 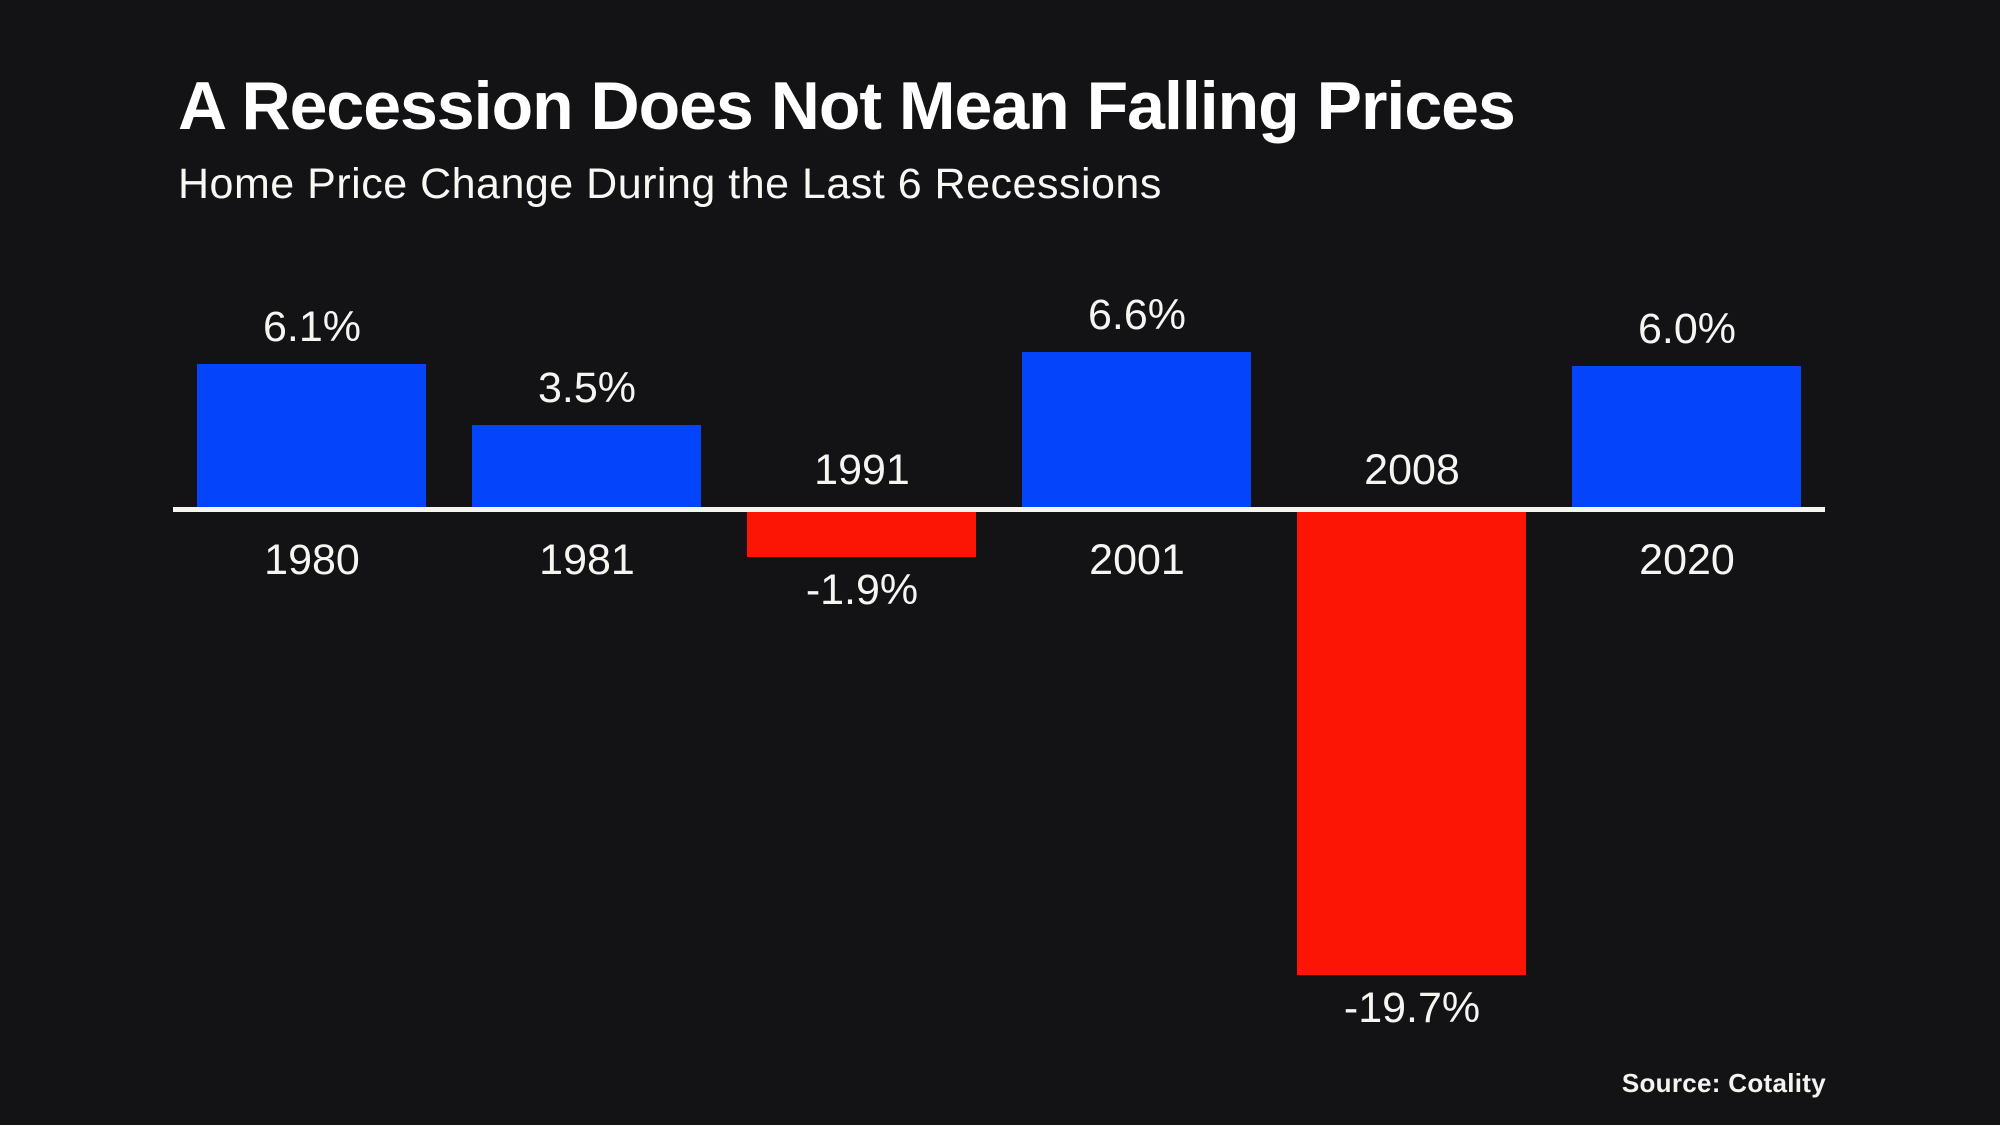 I want to click on bar-1981, so click(x=586, y=466).